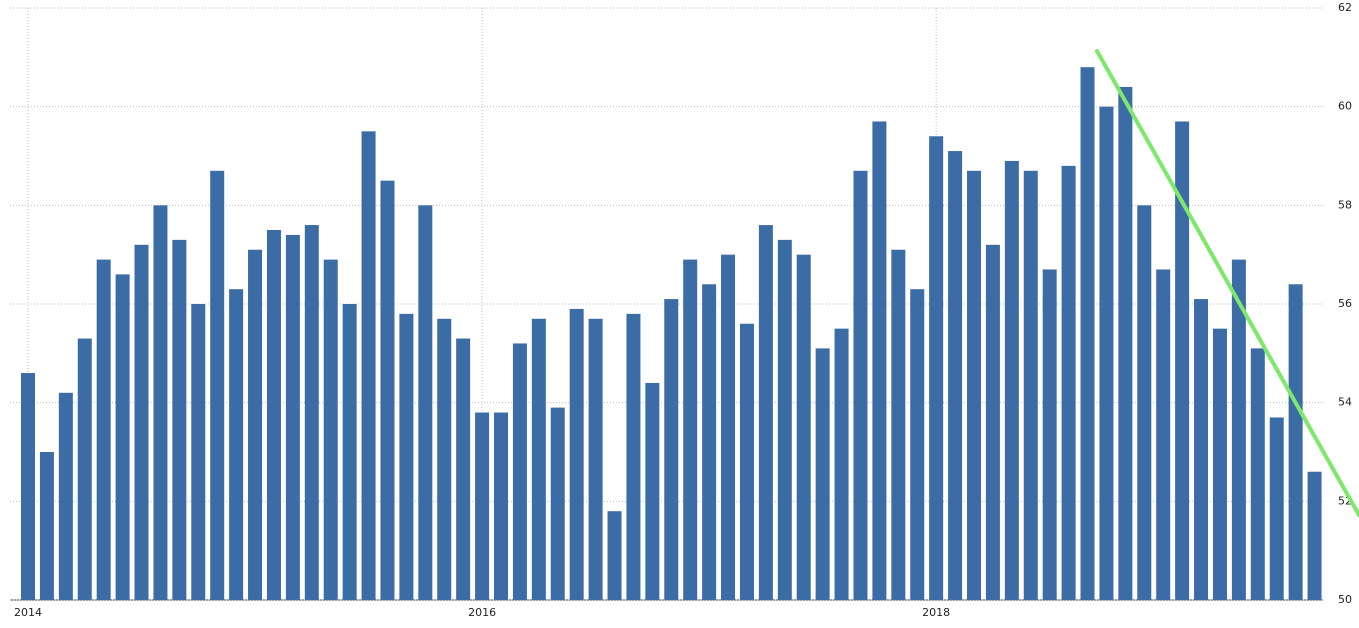 The height and width of the screenshot is (628, 1359). Describe the element at coordinates (1227, 283) in the screenshot. I see `trend-line` at that location.